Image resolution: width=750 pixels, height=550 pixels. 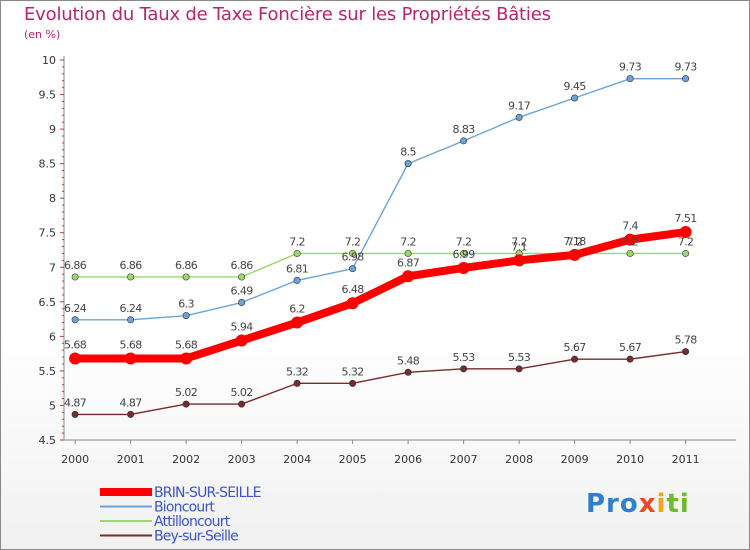 I want to click on data-label: 9.73, so click(x=630, y=67).